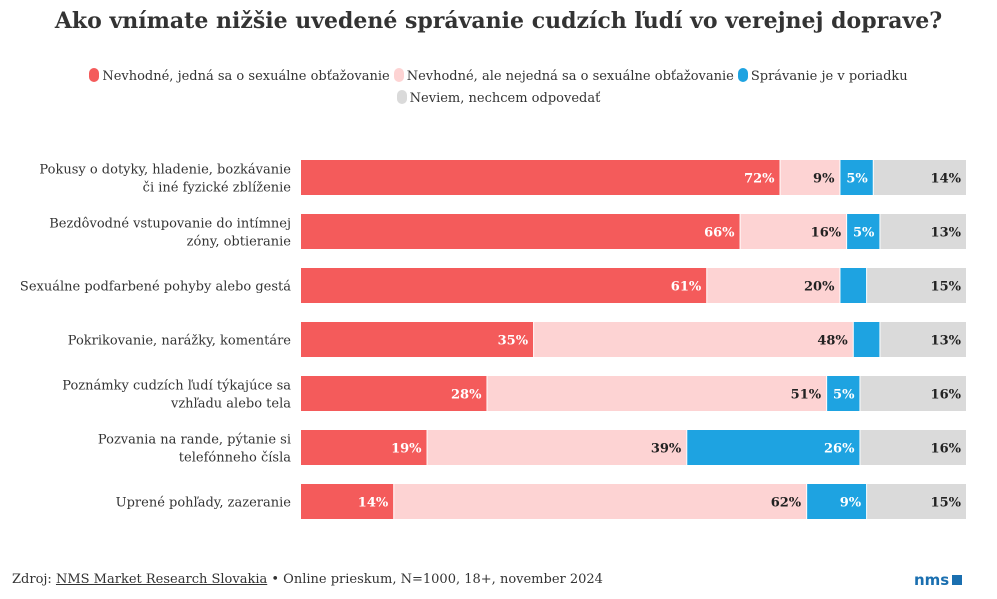 The height and width of the screenshot is (599, 997). I want to click on data-label: 39%, so click(666, 449).